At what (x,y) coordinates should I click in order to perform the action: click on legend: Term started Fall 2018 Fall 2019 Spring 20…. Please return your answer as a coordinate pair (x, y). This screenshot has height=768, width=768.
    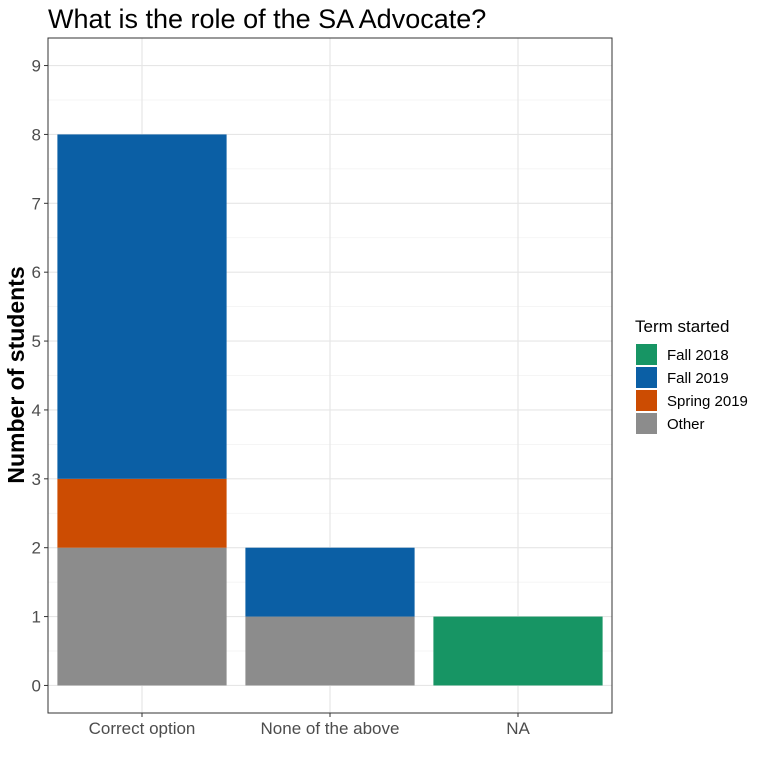
    Looking at the image, I should click on (691, 375).